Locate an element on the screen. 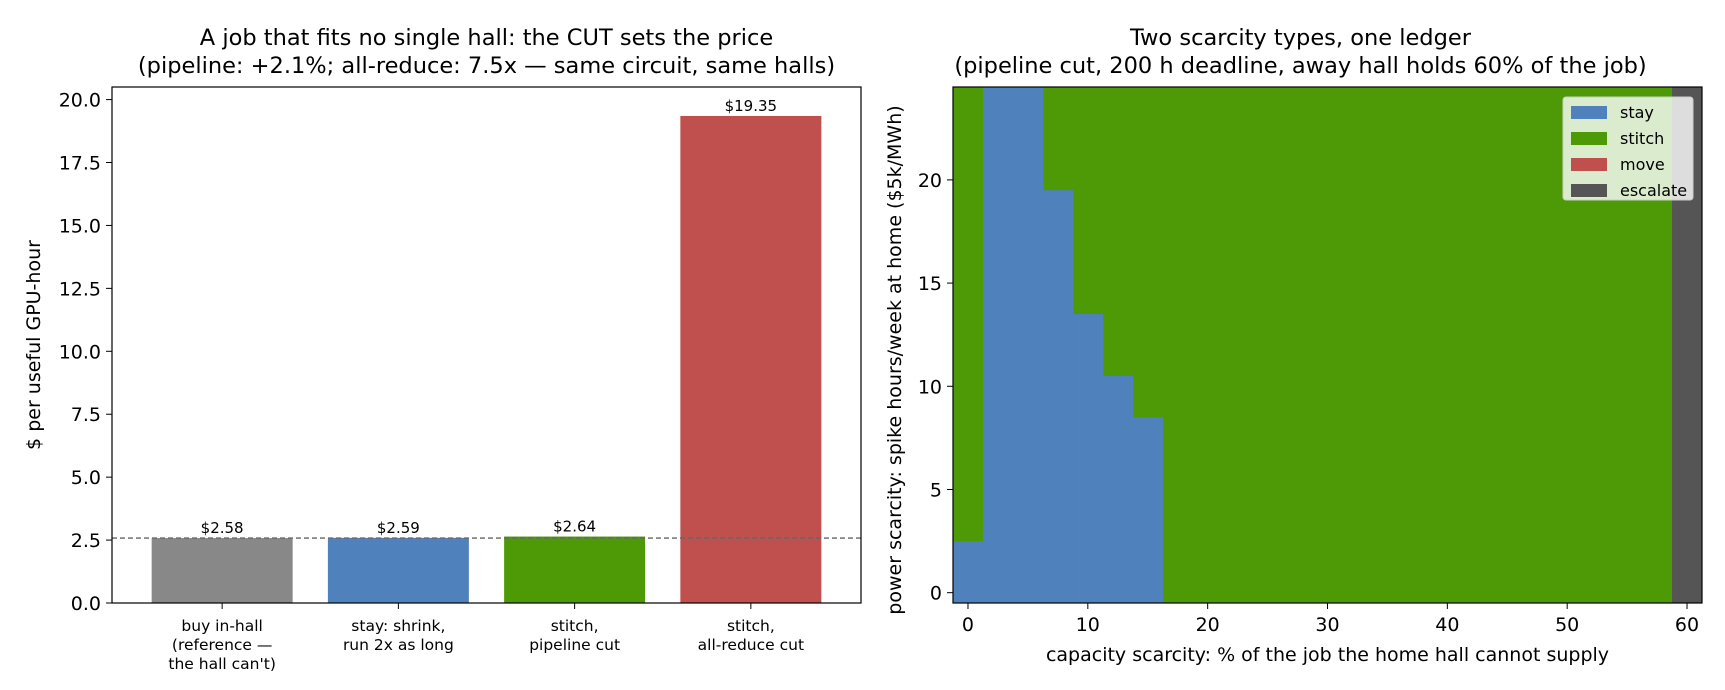 This screenshot has width=1725, height=690. legend-label: escalate is located at coordinates (1653, 190).